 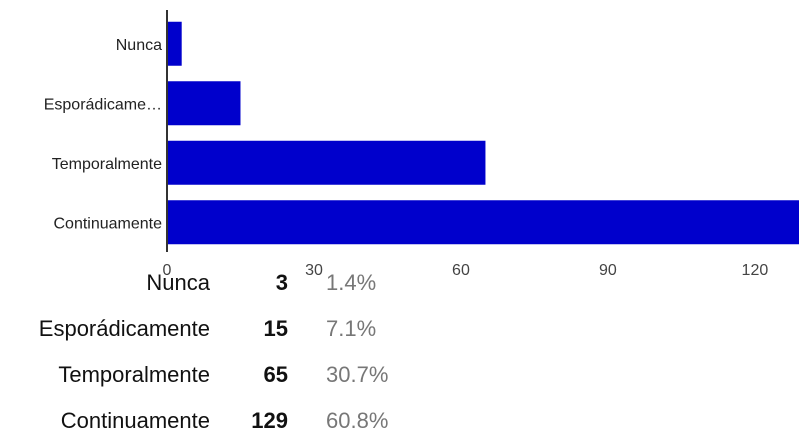 What do you see at coordinates (134, 374) in the screenshot?
I see `summary-label: Temporalmente` at bounding box center [134, 374].